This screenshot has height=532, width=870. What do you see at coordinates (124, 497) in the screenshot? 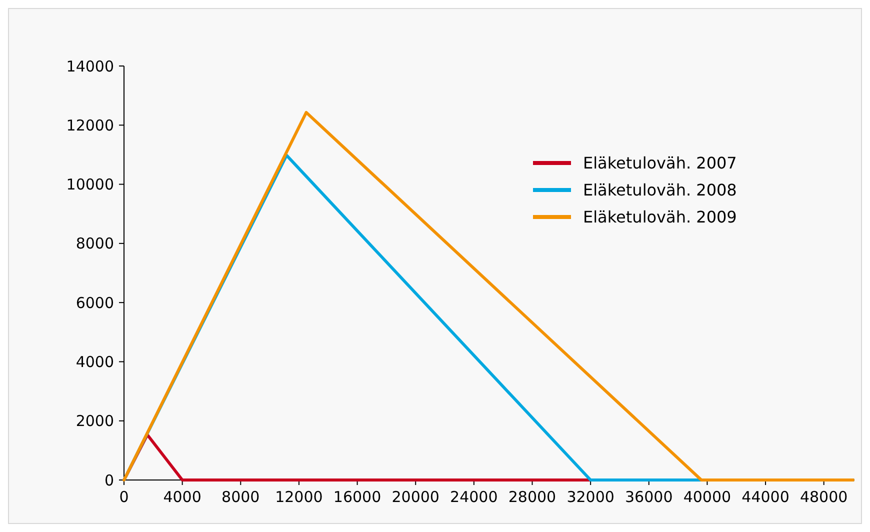
I see `x-tick-label: 0` at bounding box center [124, 497].